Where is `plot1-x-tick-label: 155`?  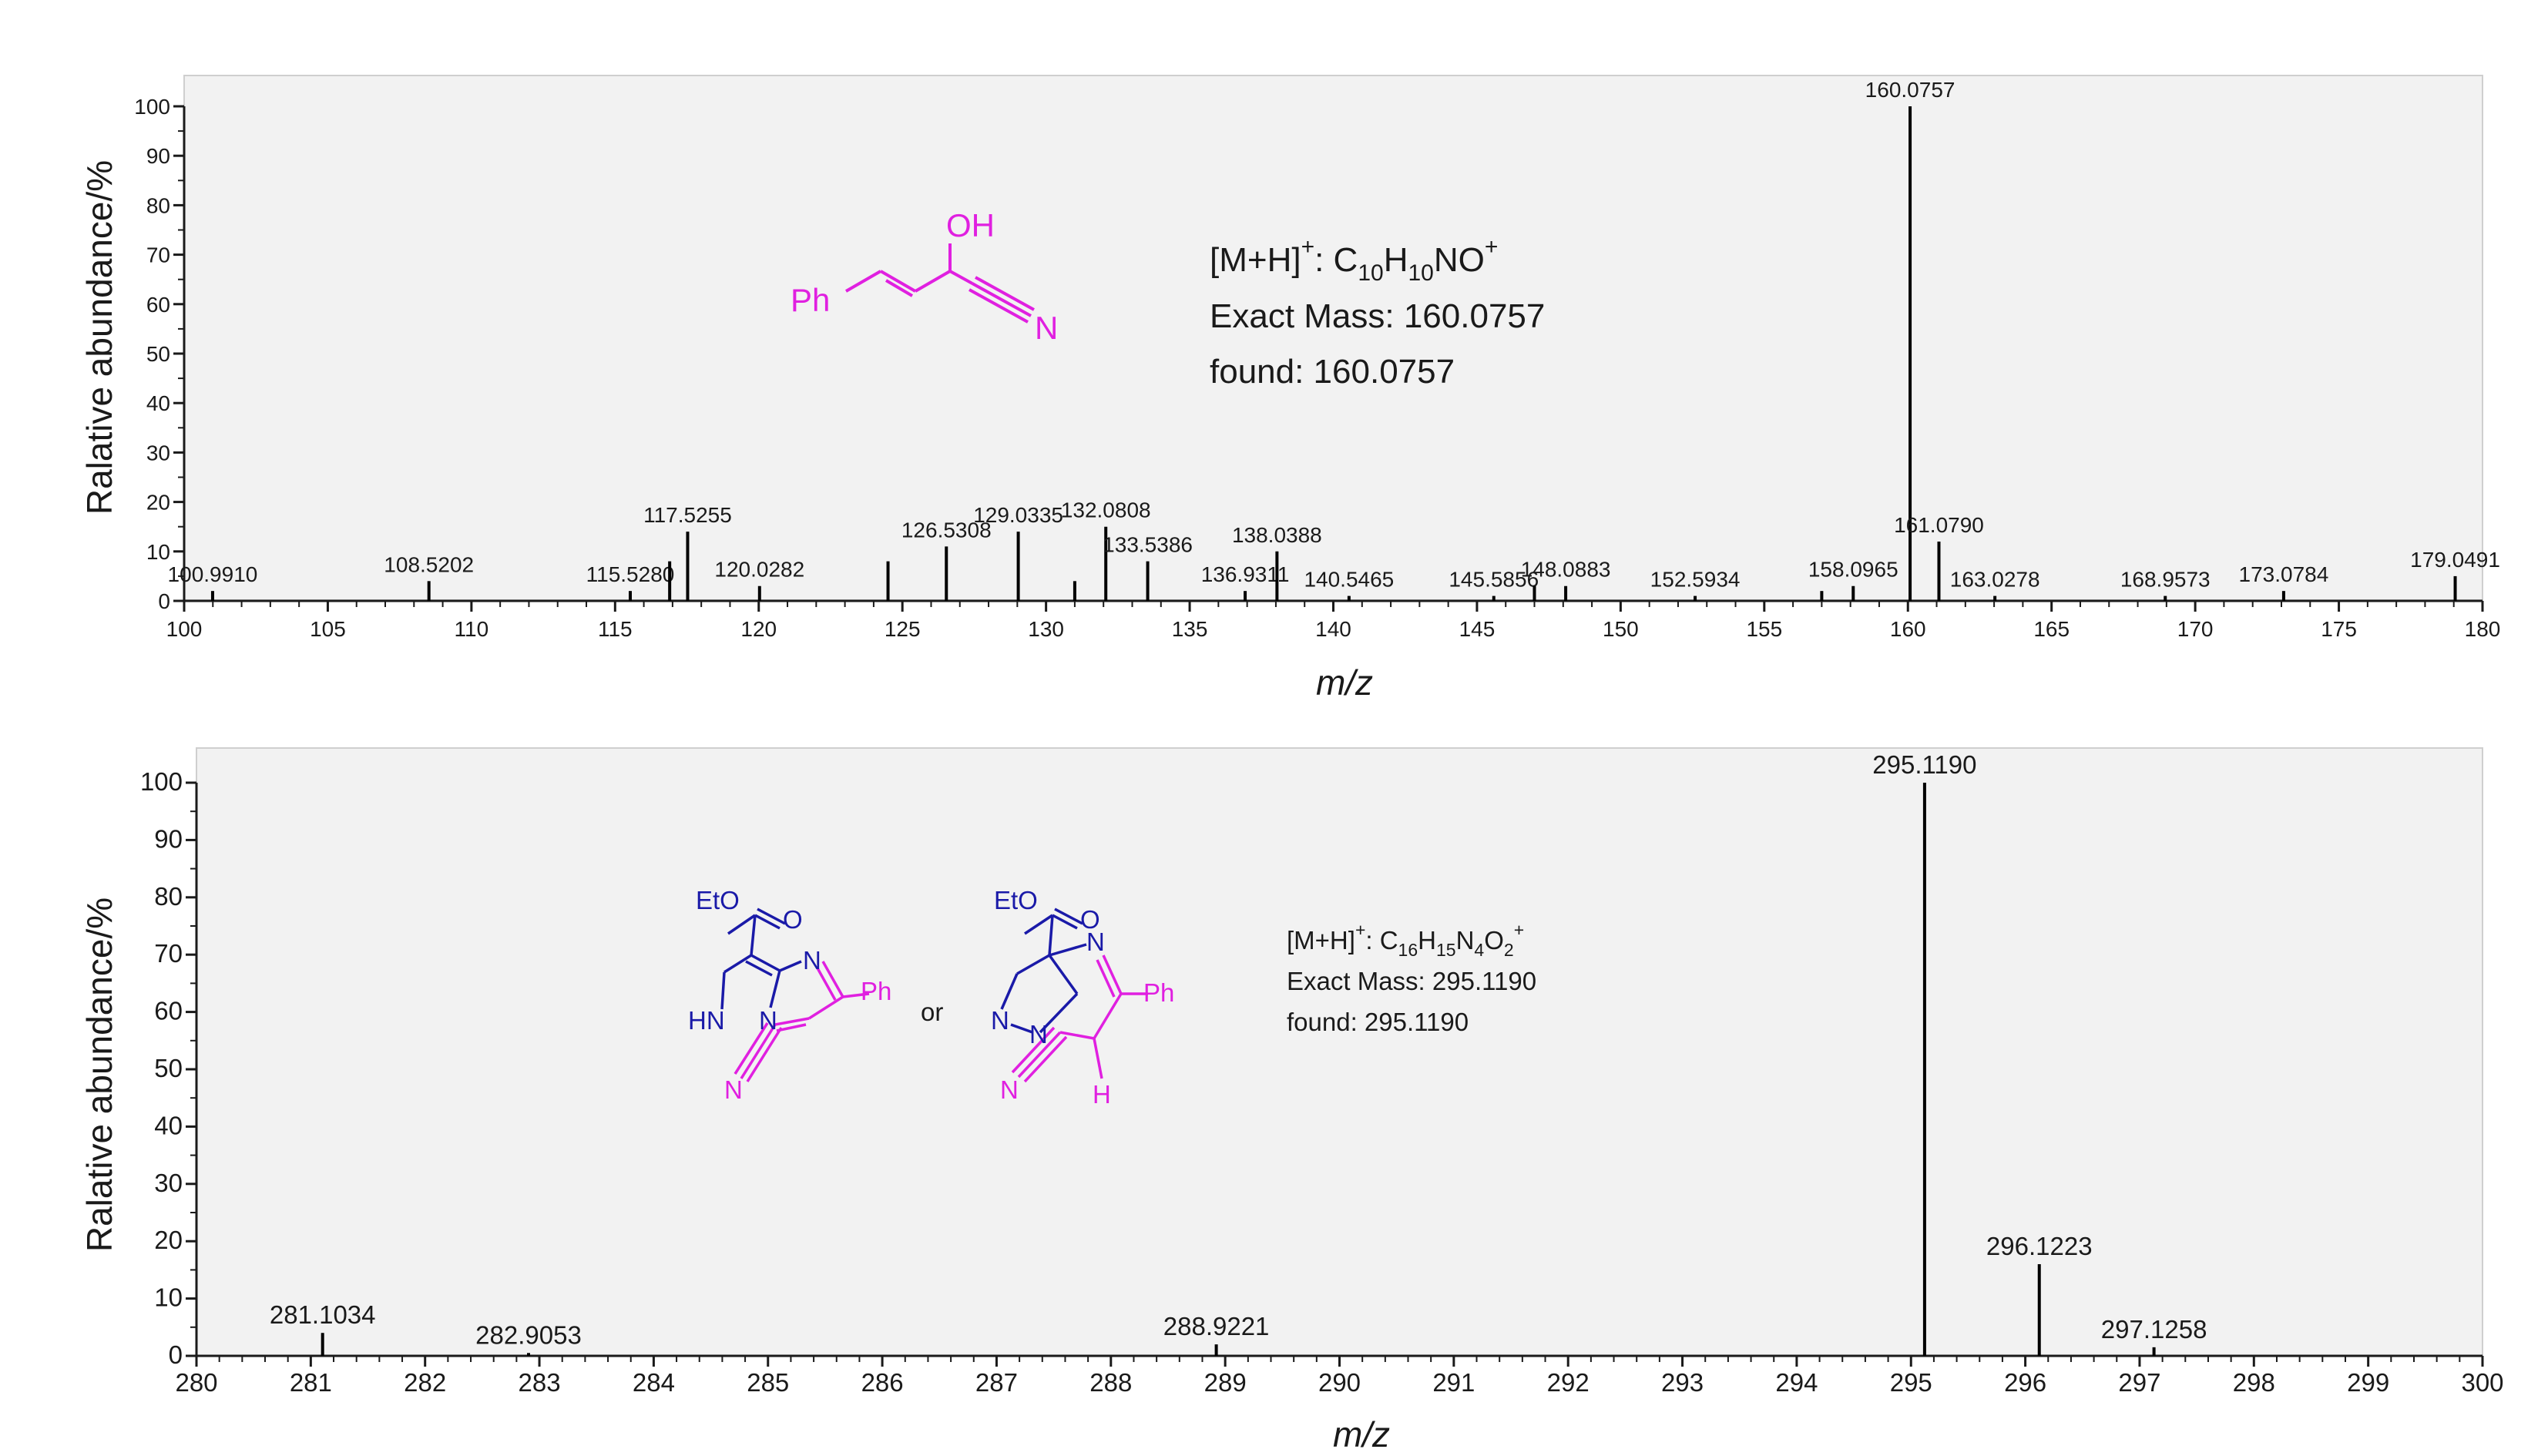
plot1-x-tick-label: 155 is located at coordinates (1764, 629).